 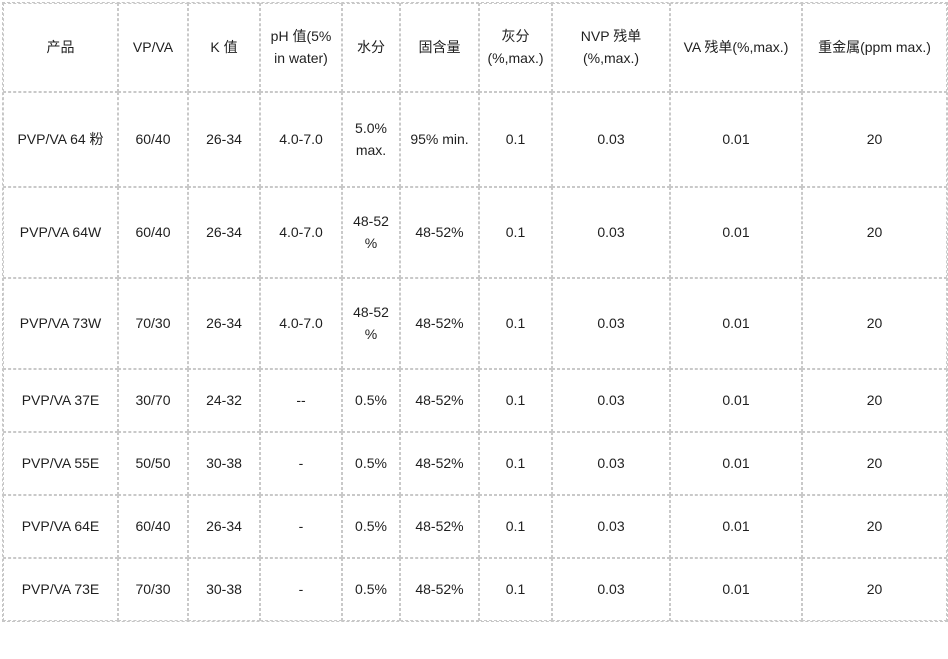 What do you see at coordinates (60, 47) in the screenshot?
I see `column-header-product: 产品` at bounding box center [60, 47].